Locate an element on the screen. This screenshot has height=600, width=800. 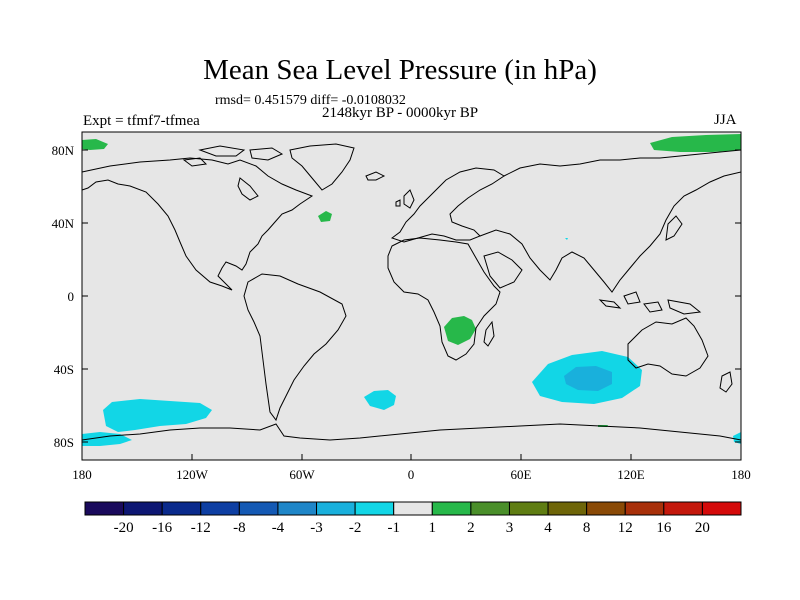
negative-anomaly-indian-core is located at coordinates (588, 378).